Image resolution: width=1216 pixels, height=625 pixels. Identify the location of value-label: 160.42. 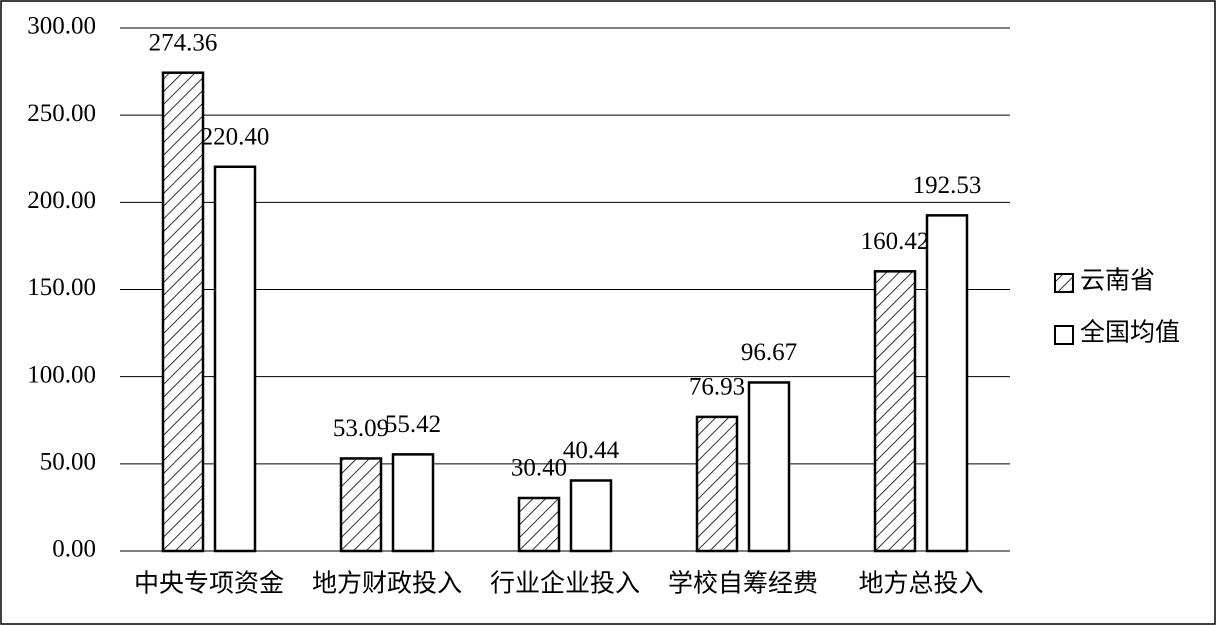
(895, 241).